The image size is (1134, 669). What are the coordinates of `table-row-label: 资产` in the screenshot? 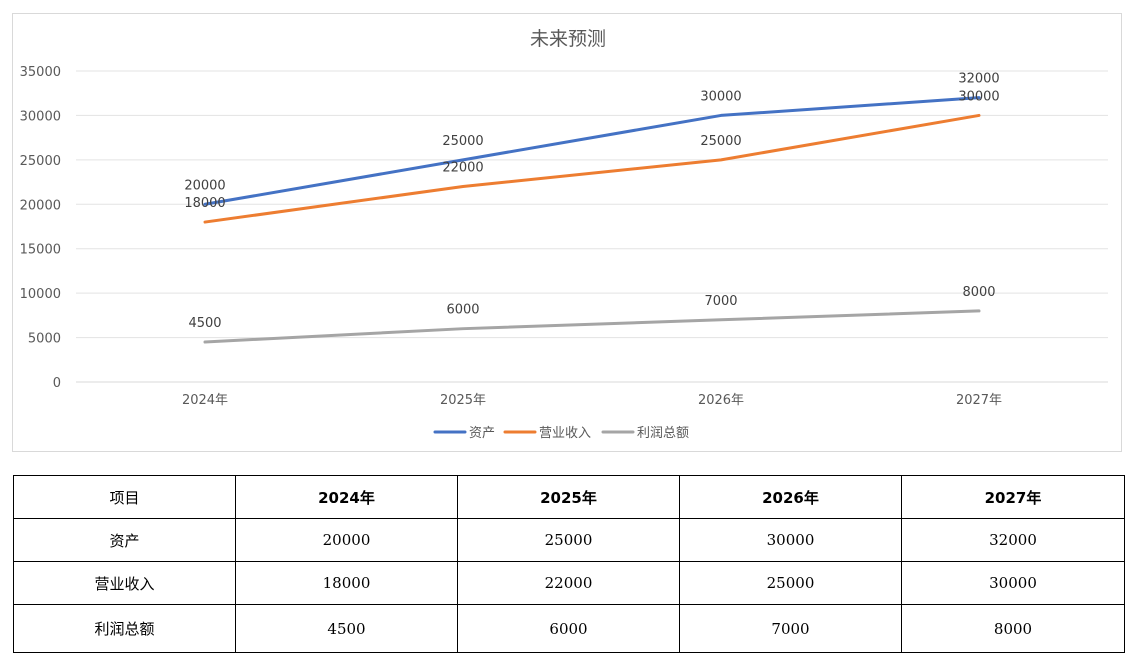 It's located at (124, 540).